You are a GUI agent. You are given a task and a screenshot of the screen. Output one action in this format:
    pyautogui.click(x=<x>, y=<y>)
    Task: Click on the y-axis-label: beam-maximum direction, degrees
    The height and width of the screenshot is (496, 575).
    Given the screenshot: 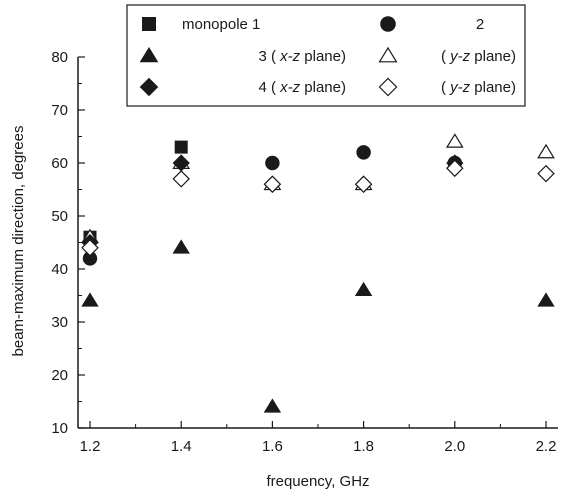 What is the action you would take?
    pyautogui.click(x=18, y=241)
    